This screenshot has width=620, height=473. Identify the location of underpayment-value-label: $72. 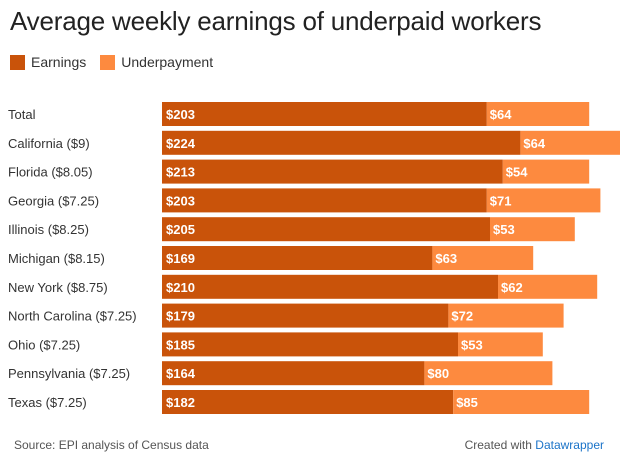
(462, 316).